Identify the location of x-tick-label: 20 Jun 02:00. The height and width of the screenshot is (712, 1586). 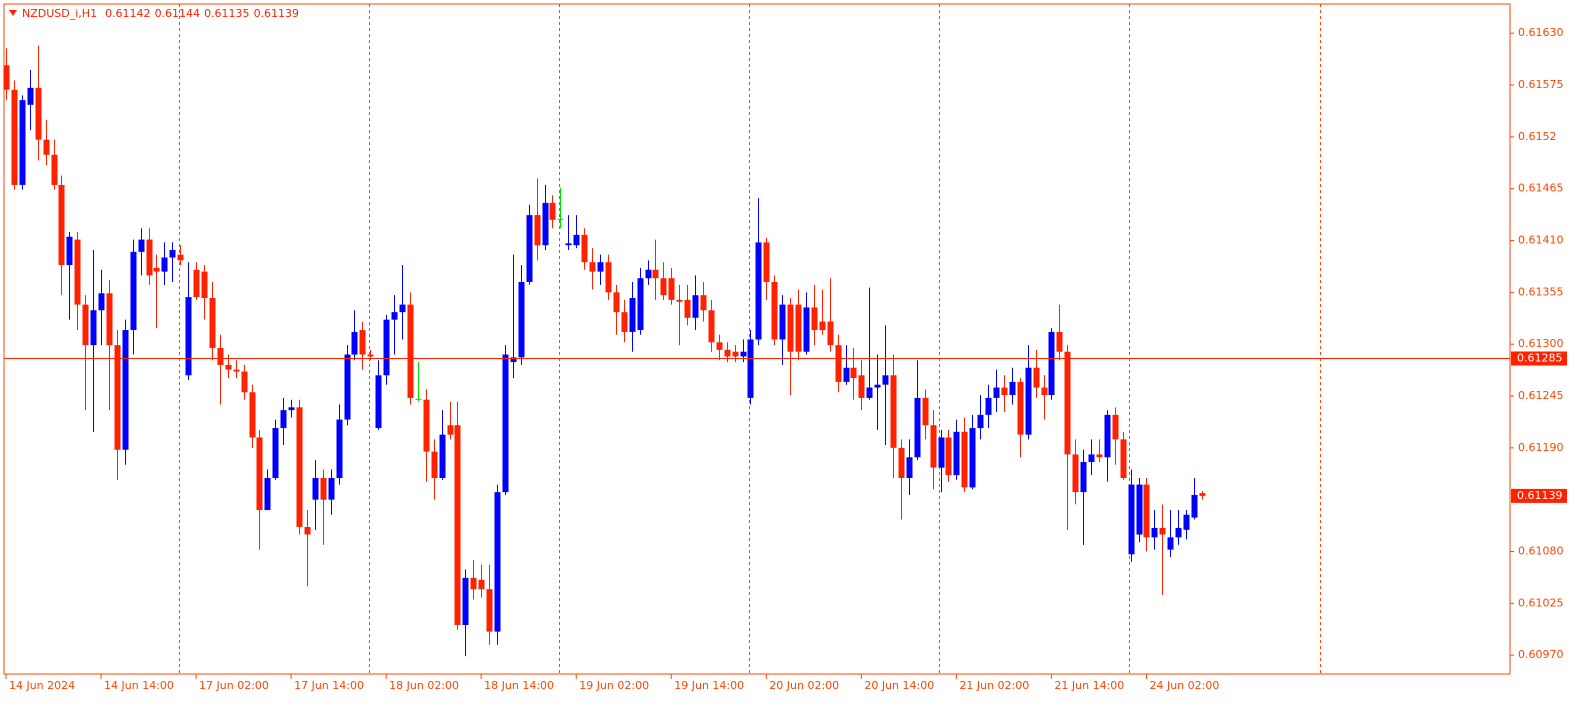
(804, 685).